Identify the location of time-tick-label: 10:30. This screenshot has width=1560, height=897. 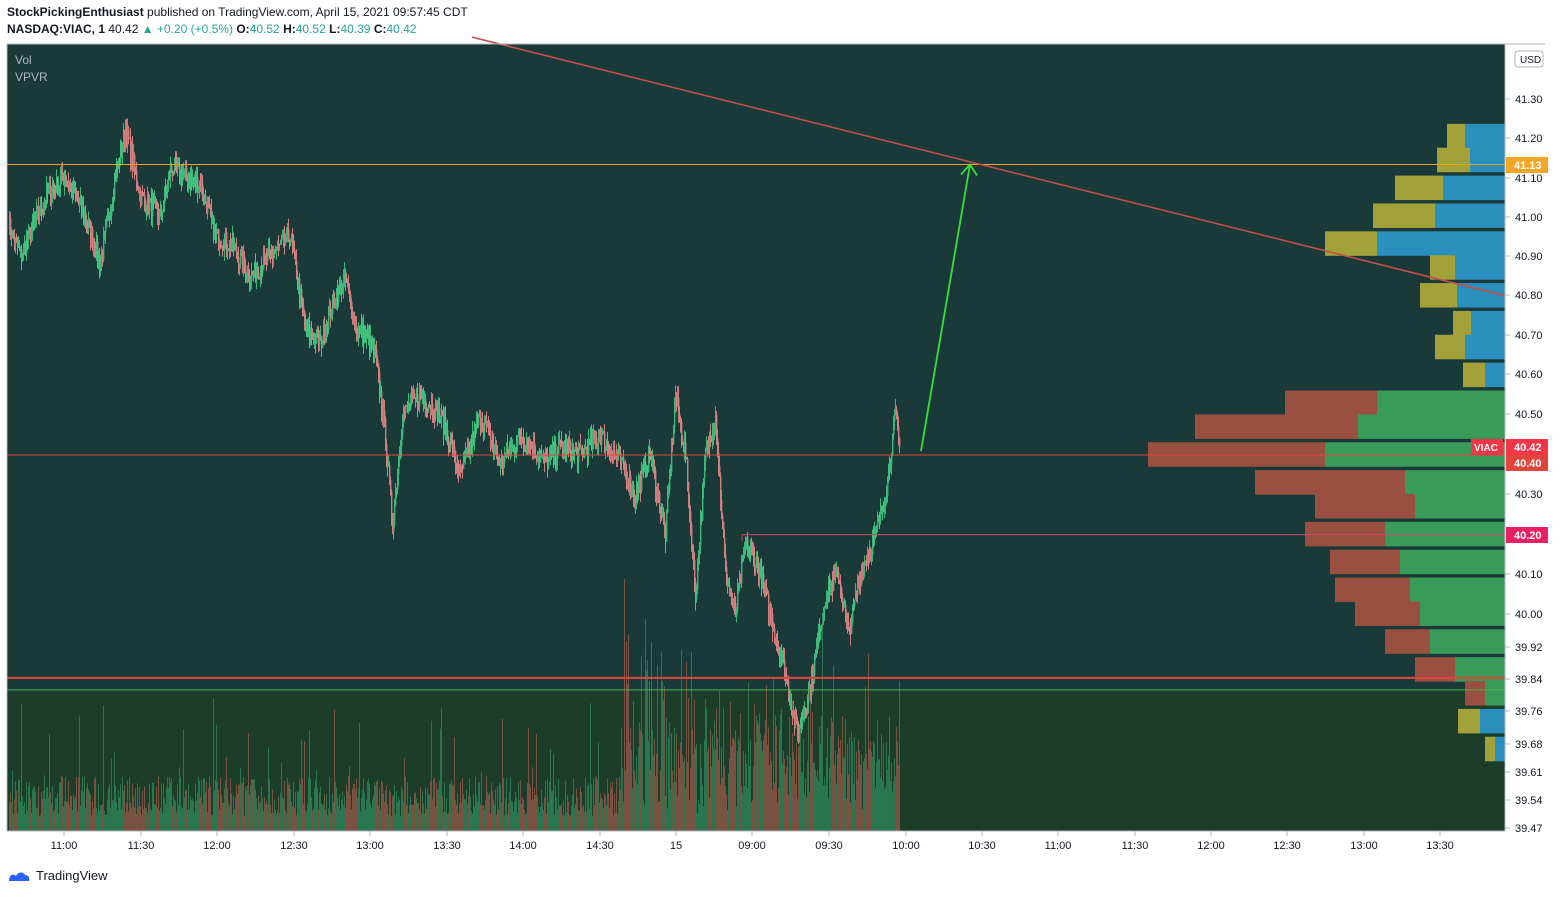
(982, 846).